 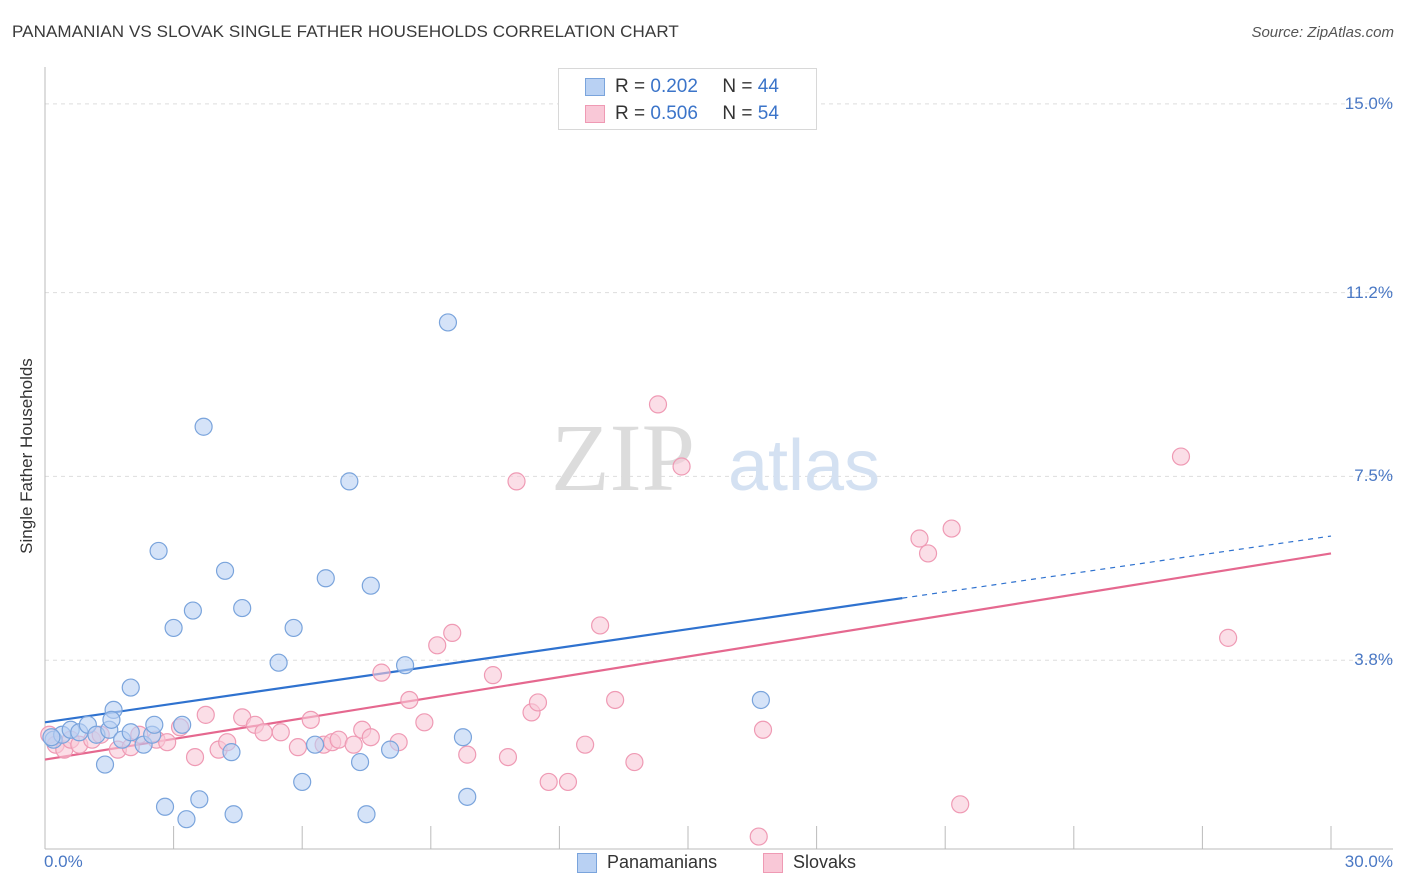 What do you see at coordinates (674, 113) in the screenshot?
I see `legend-r-value: 0.506` at bounding box center [674, 113].